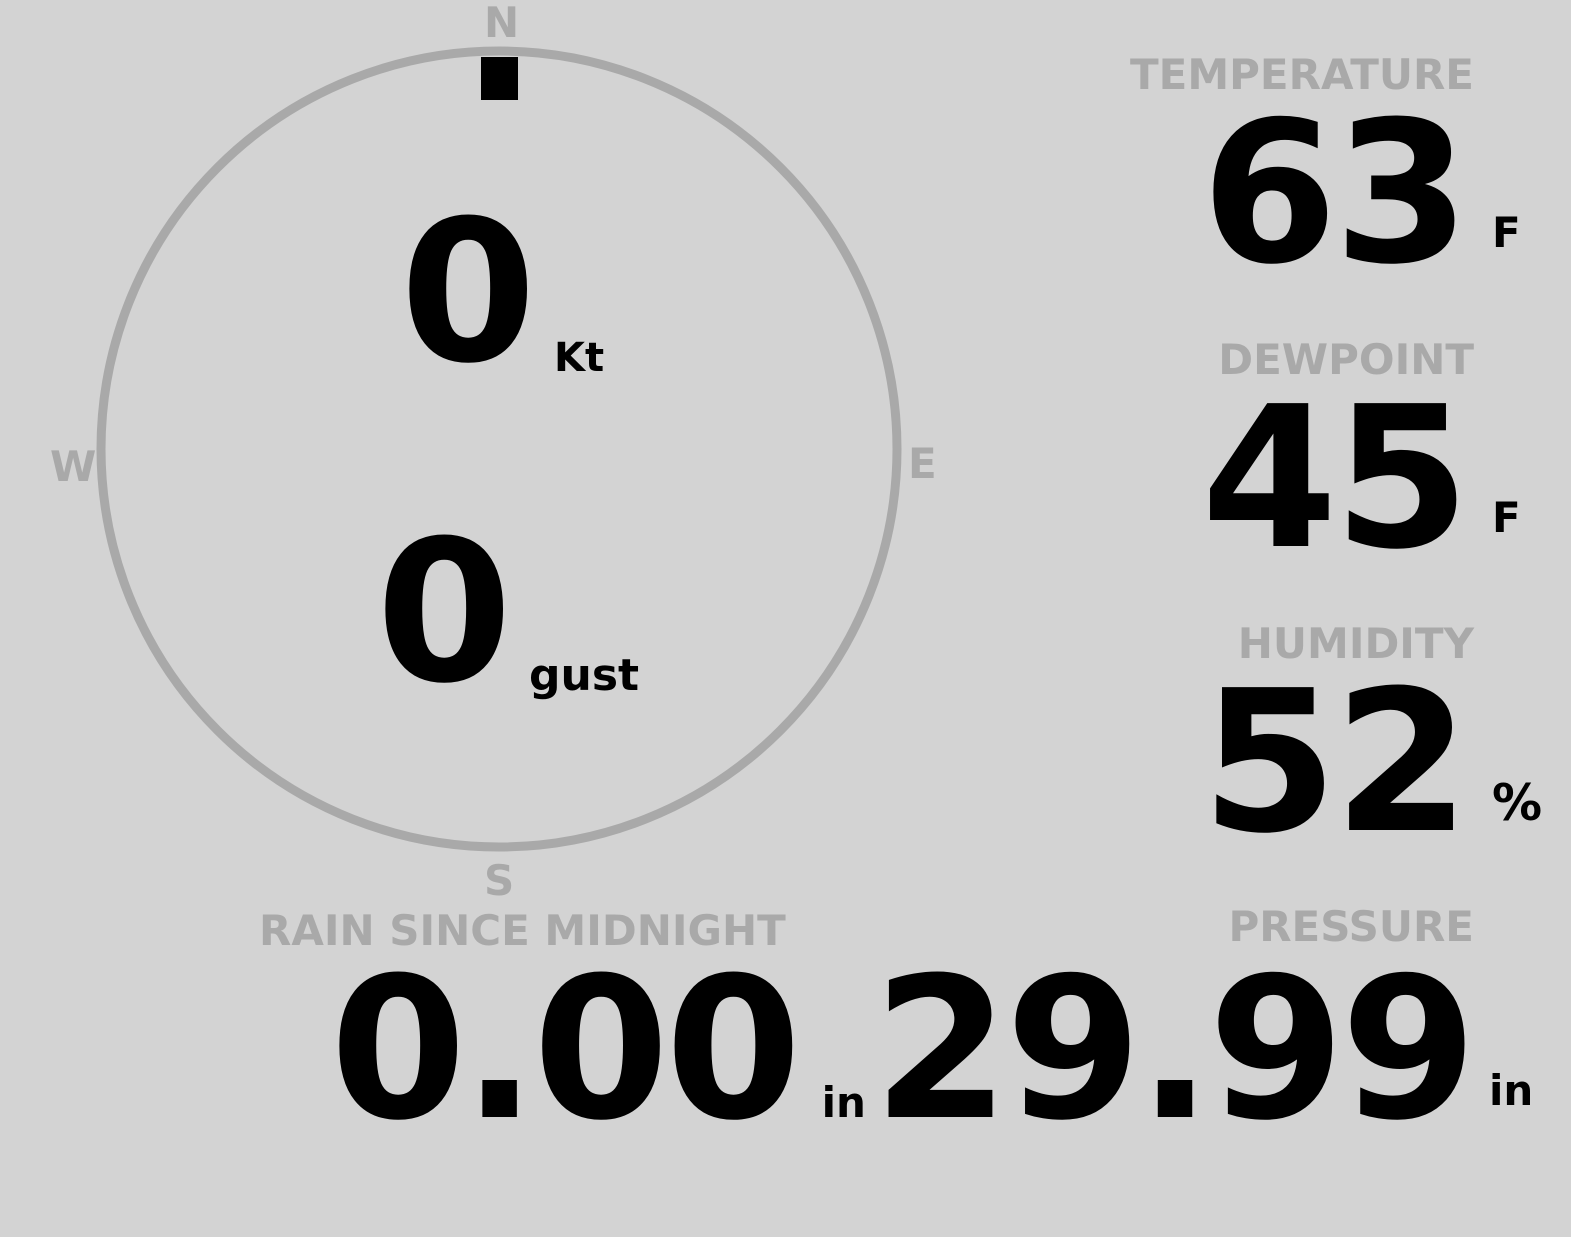 The image size is (1571, 1237). I want to click on pressure-label: PRESSURE, so click(1351, 926).